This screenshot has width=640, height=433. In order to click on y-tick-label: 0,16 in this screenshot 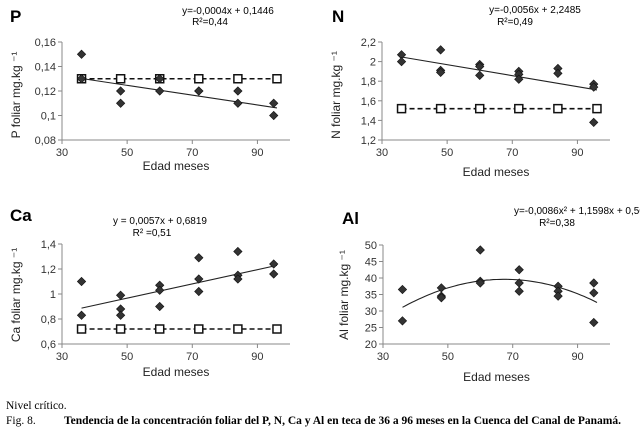, I will do `click(45, 43)`.